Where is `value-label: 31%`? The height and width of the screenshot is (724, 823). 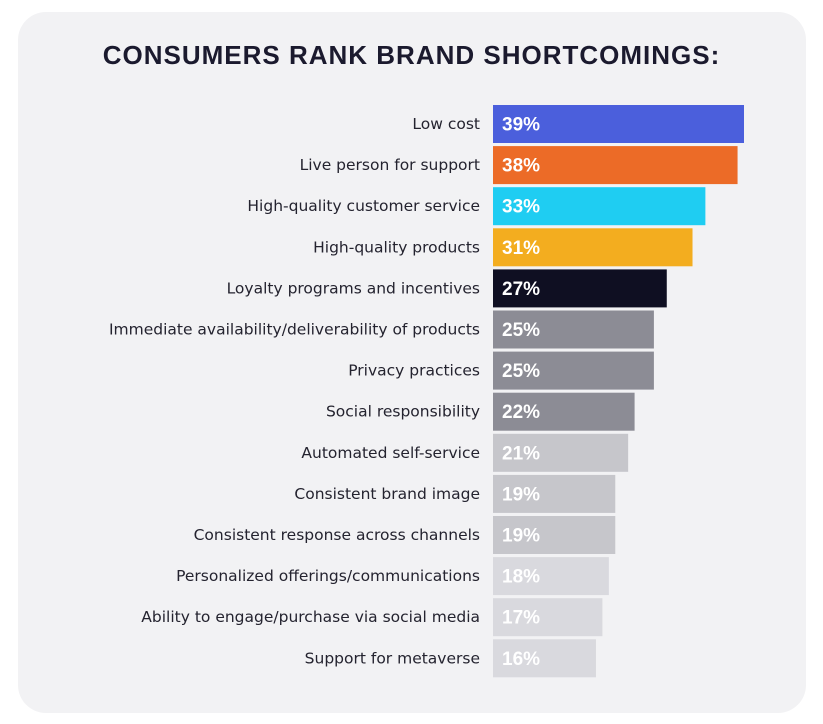
value-label: 31% is located at coordinates (521, 248).